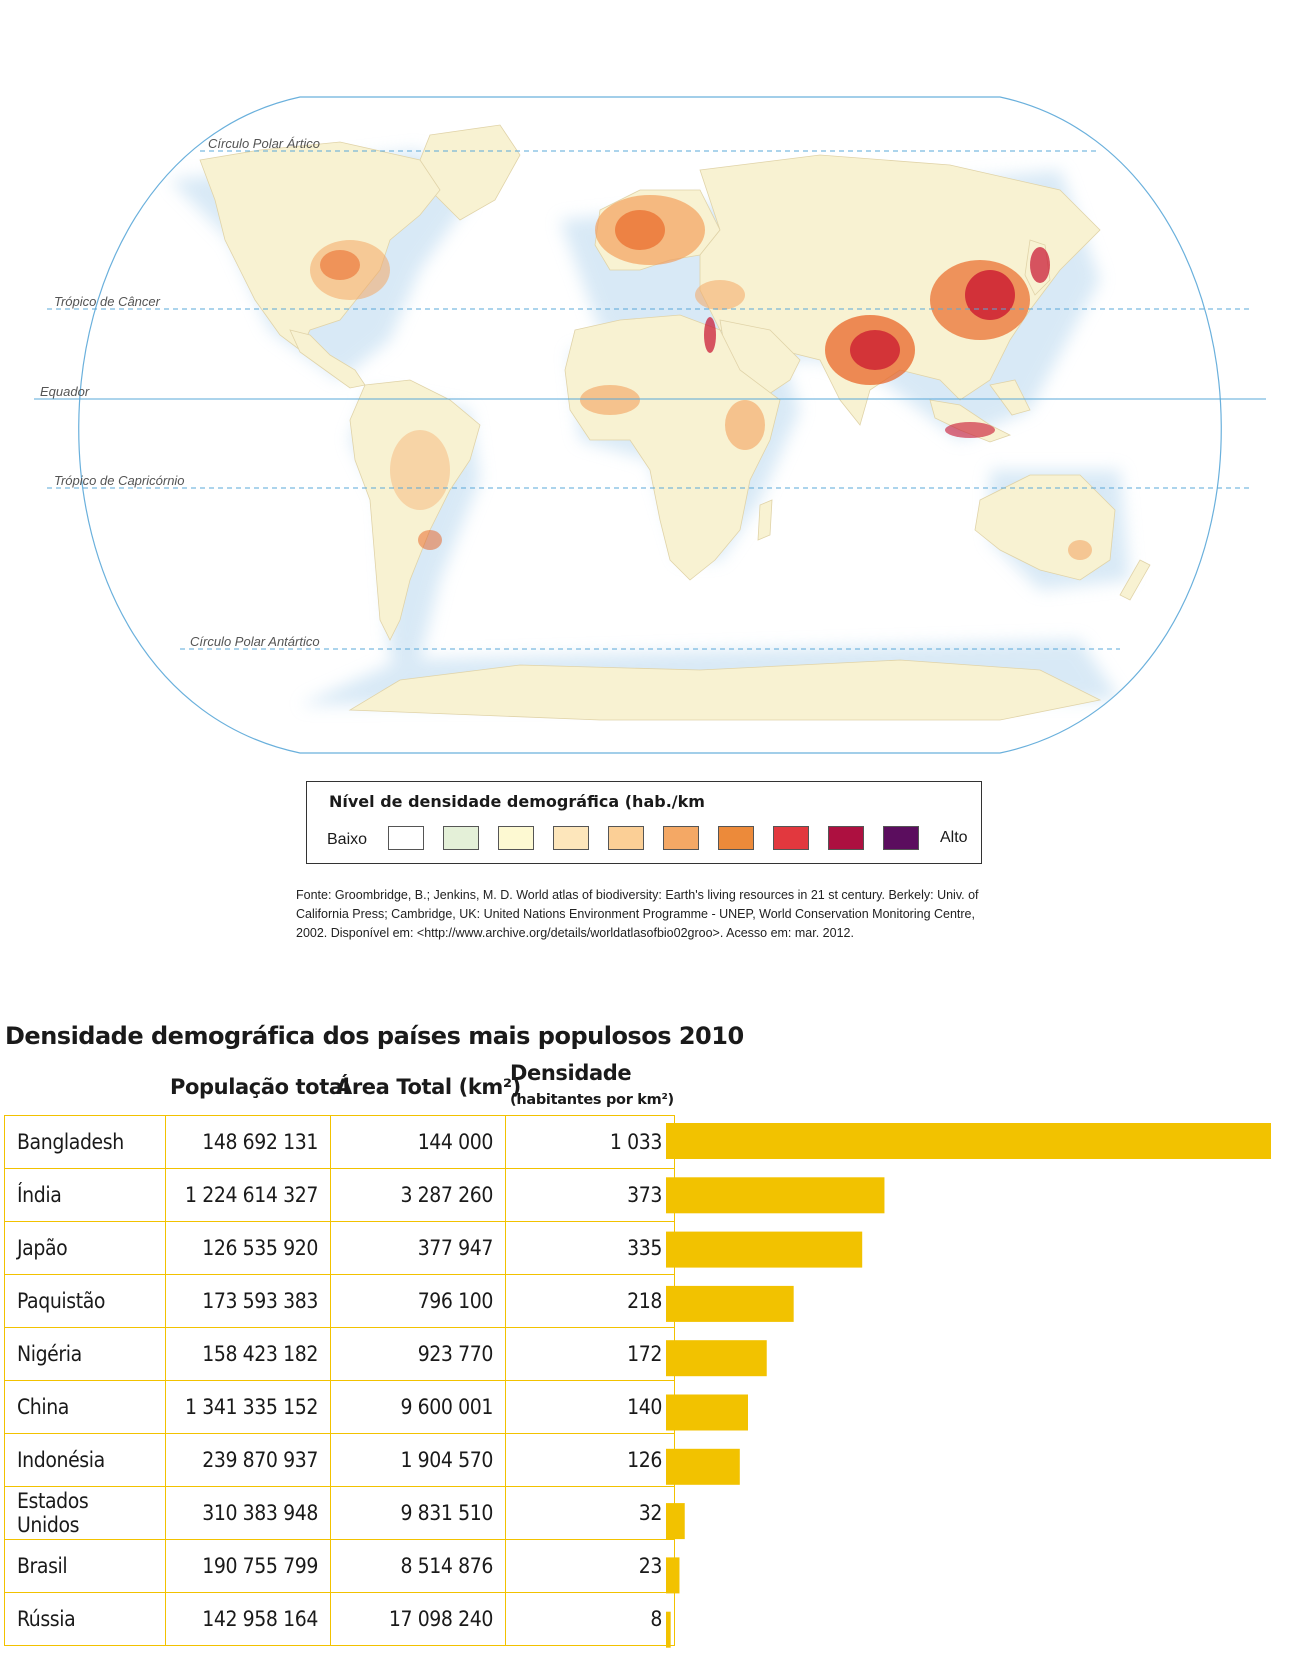 This screenshot has width=1300, height=1680. What do you see at coordinates (248, 1354) in the screenshot?
I see `population-cell: 158 423 182` at bounding box center [248, 1354].